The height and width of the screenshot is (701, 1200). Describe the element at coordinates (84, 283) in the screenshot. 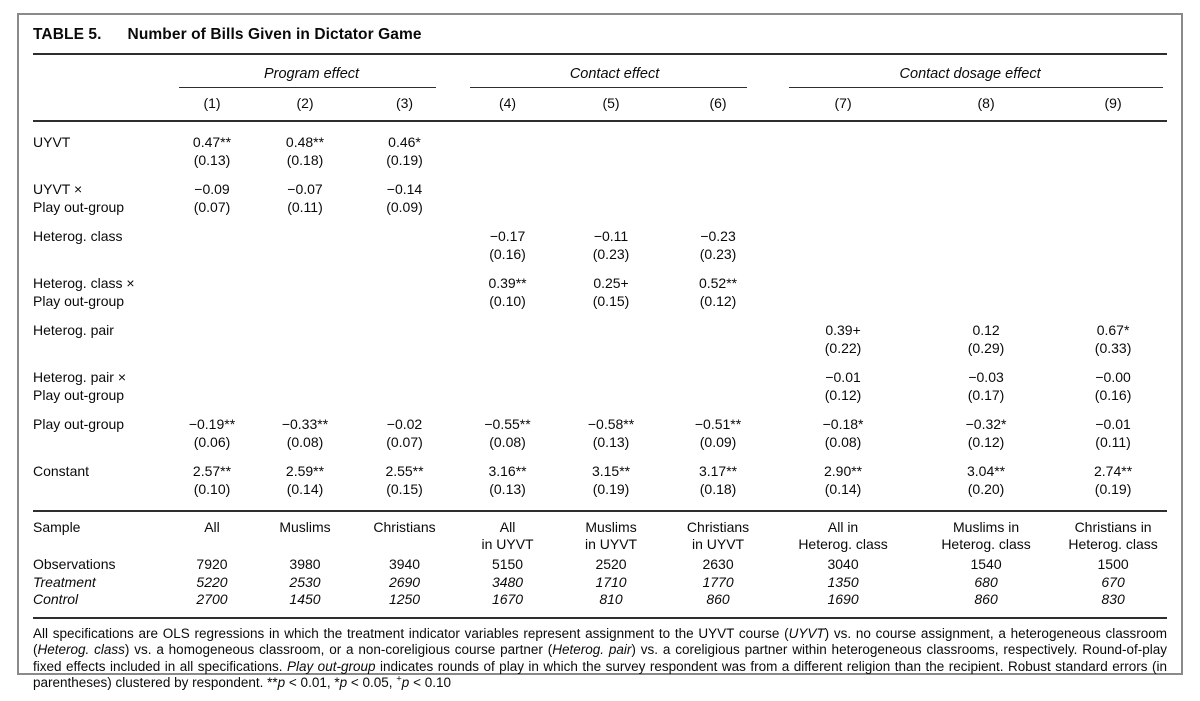

I see `cell-line: Heterog. class ×` at that location.